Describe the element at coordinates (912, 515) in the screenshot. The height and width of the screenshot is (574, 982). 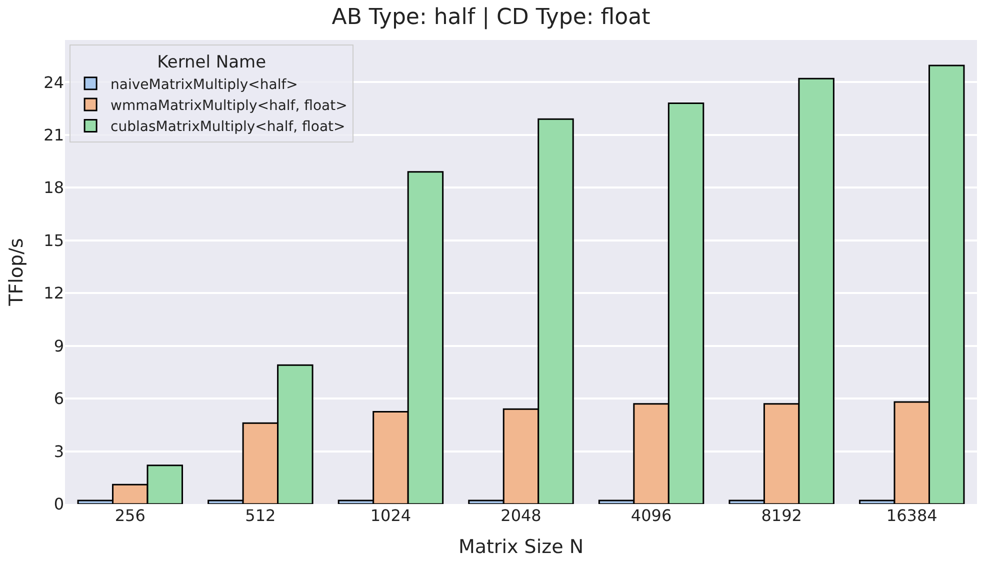
I see `x-tick-label: 16384` at that location.